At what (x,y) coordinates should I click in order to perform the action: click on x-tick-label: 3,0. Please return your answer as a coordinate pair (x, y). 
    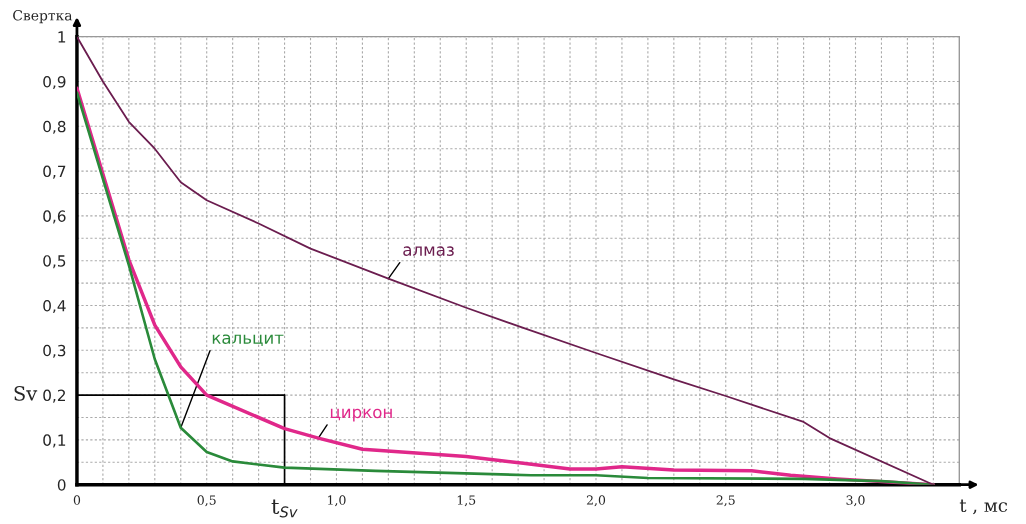
    Looking at the image, I should click on (855, 501).